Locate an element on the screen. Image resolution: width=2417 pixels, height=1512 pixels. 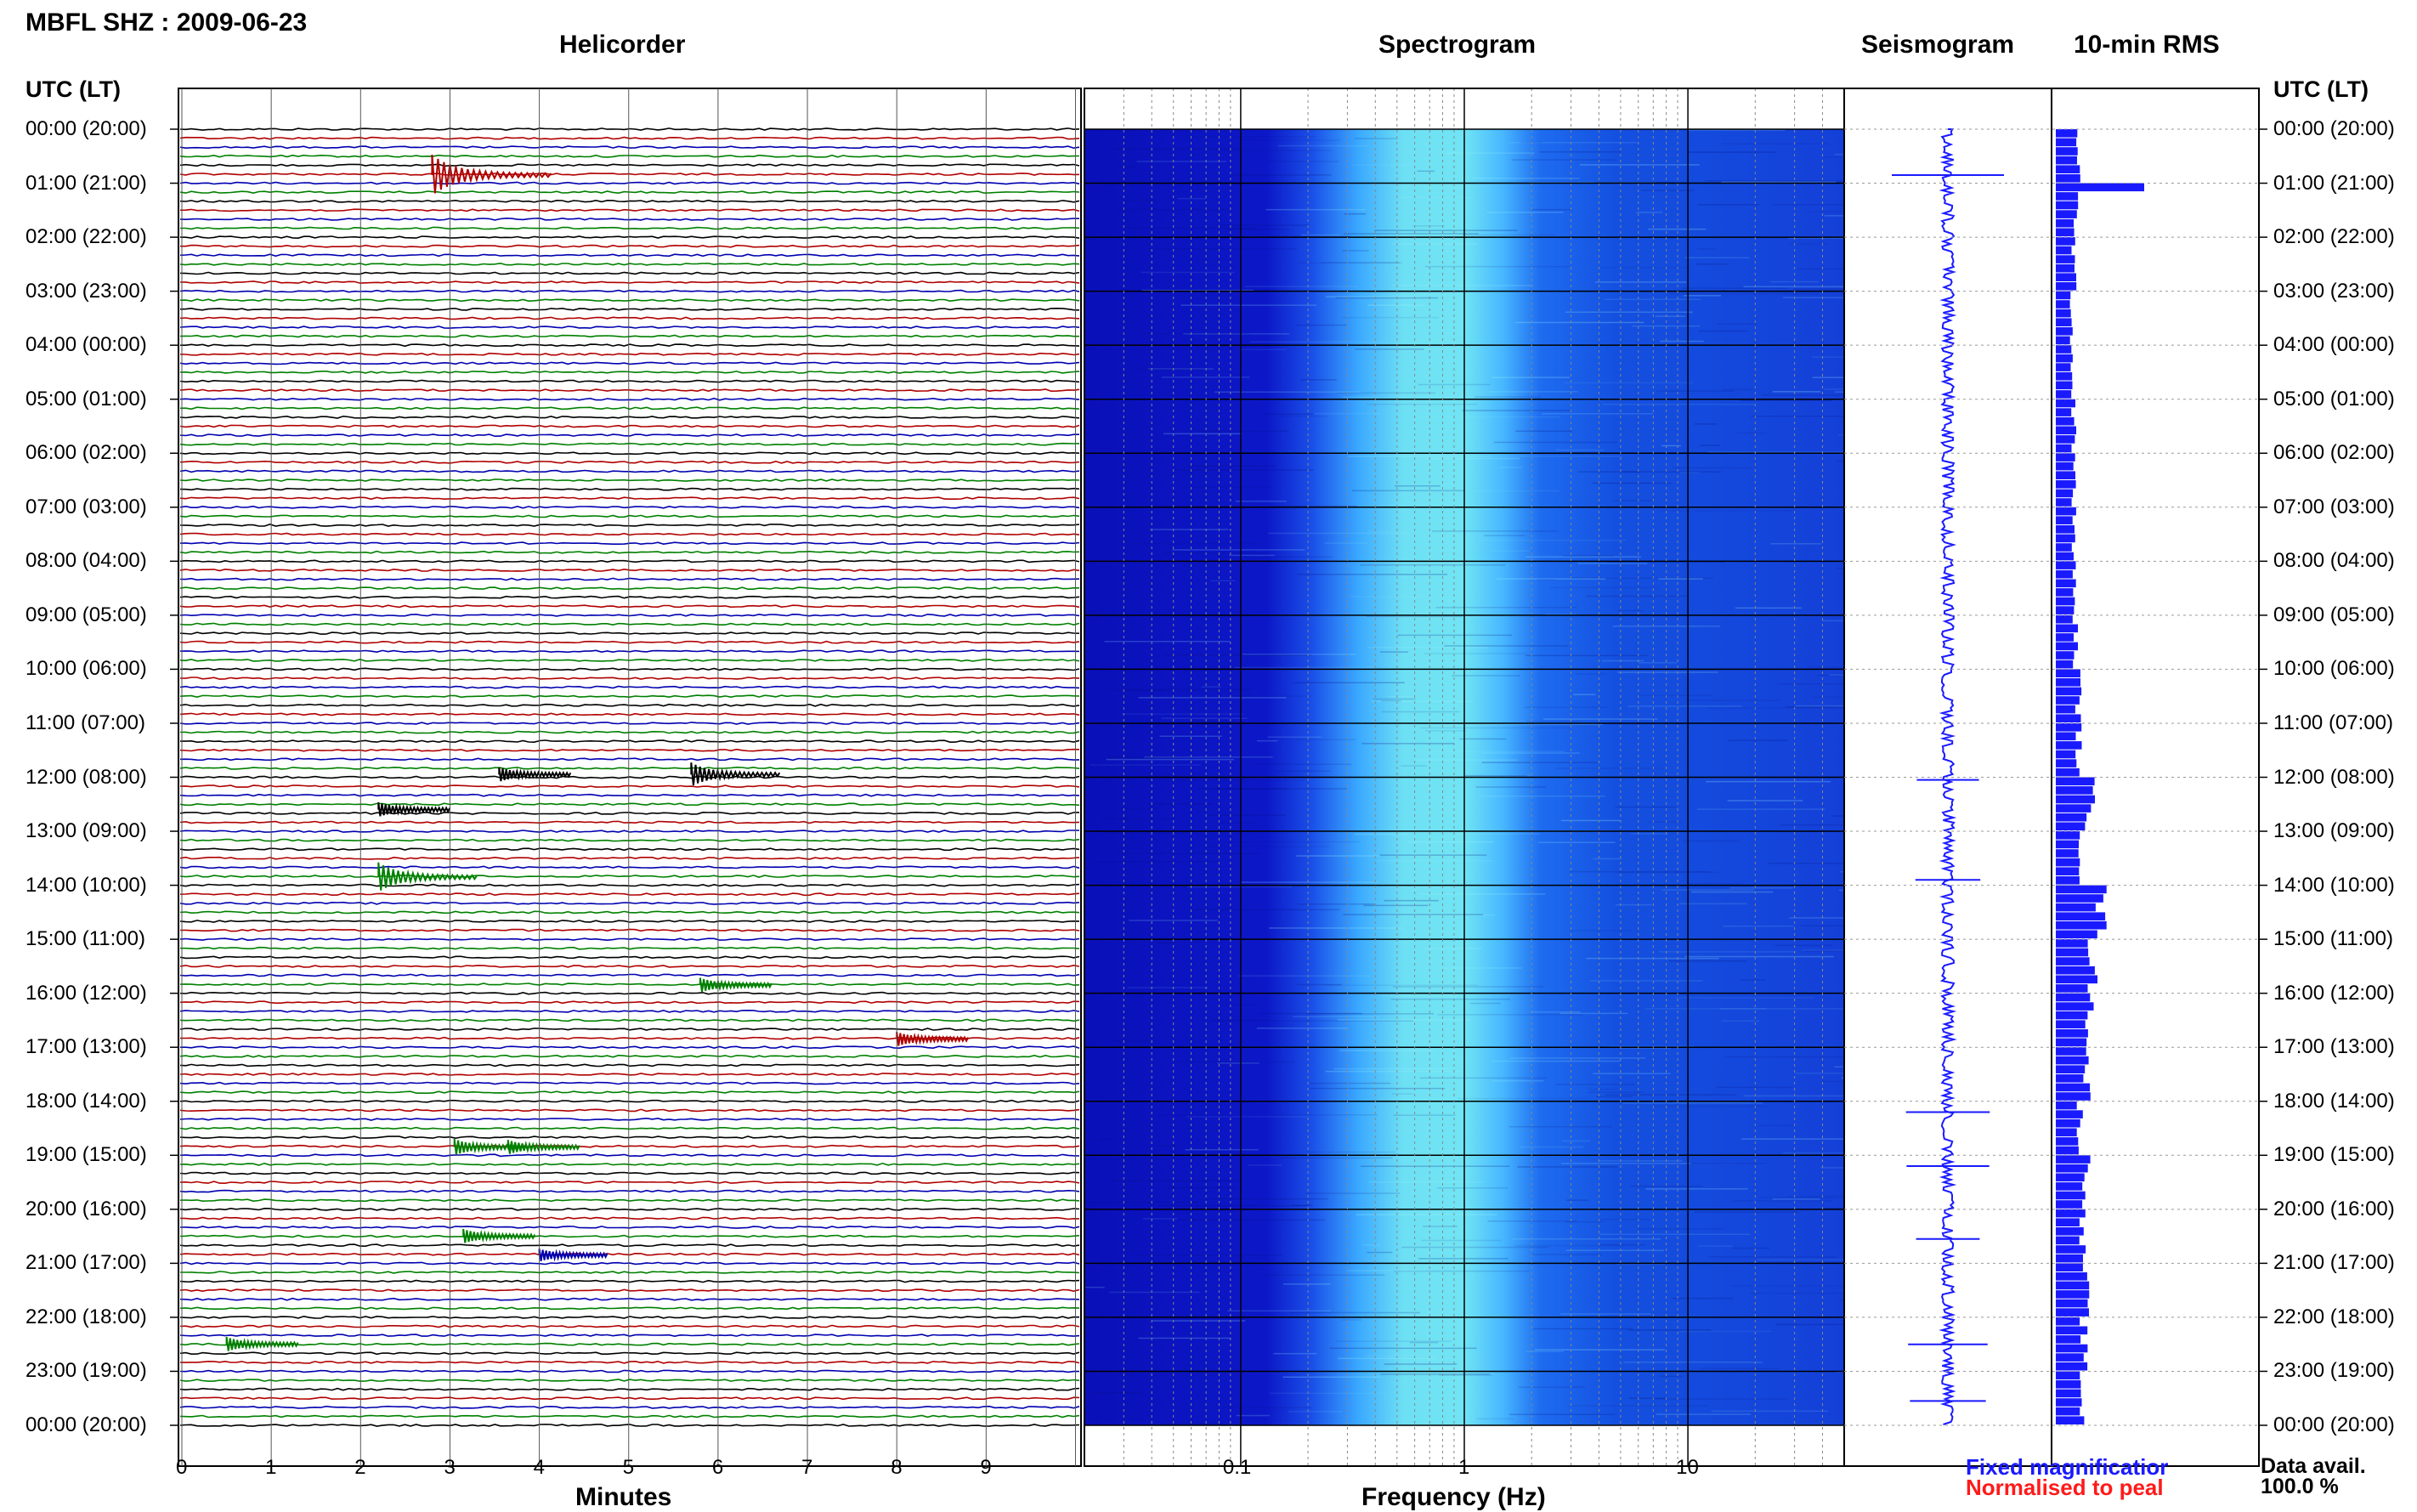
minute-tick-label: 4 is located at coordinates (539, 1468).